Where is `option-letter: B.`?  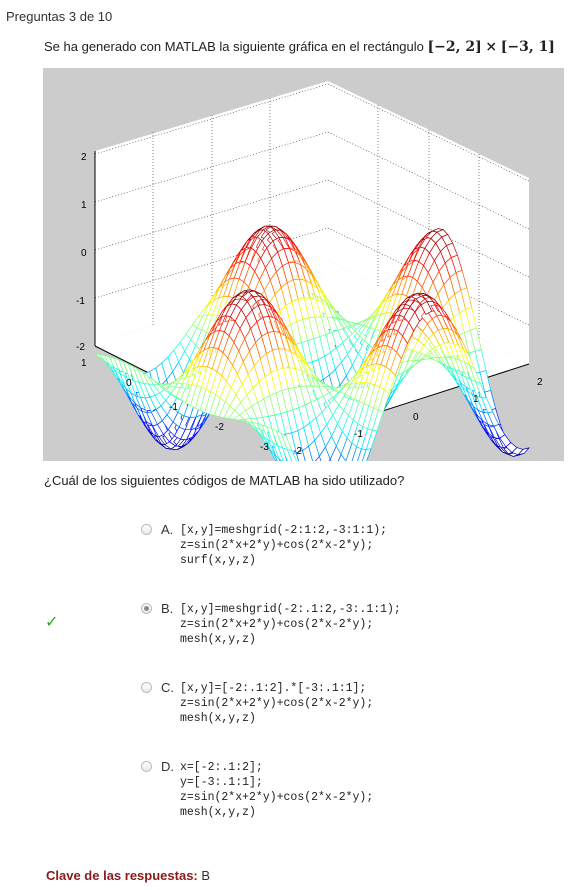
option-letter: B. is located at coordinates (167, 608).